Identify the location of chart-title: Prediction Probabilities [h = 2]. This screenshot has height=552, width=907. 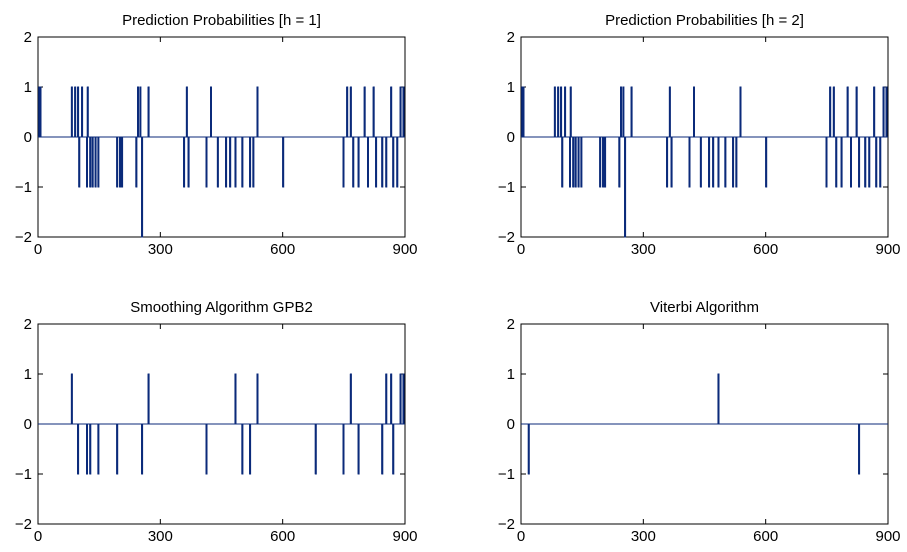
(704, 20).